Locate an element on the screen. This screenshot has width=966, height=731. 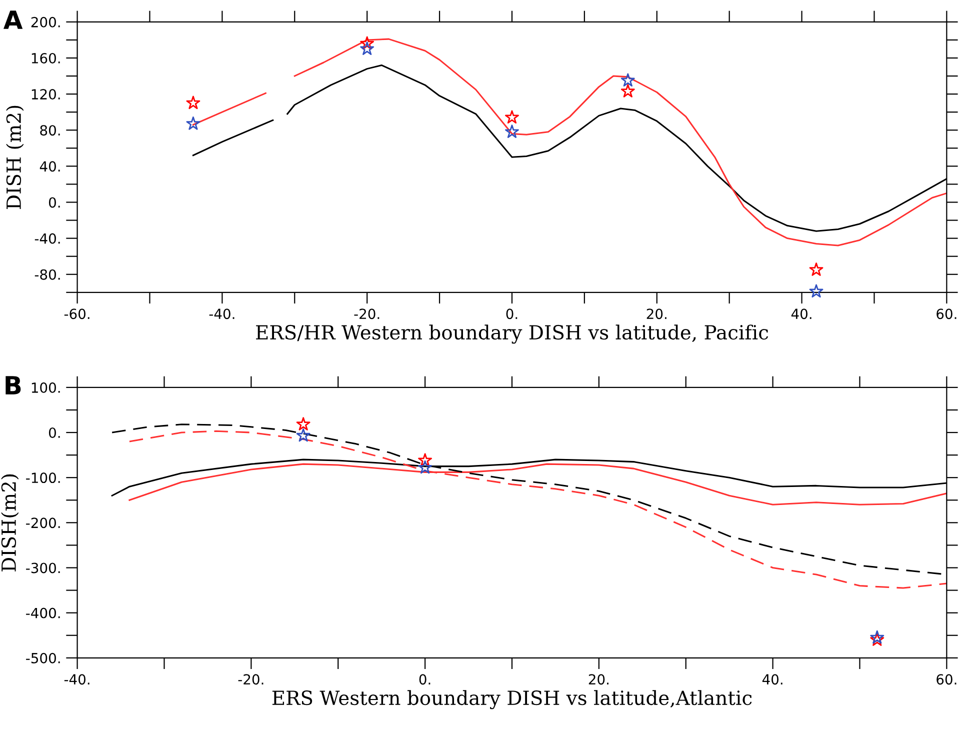
text: B is located at coordinates (13, 385).